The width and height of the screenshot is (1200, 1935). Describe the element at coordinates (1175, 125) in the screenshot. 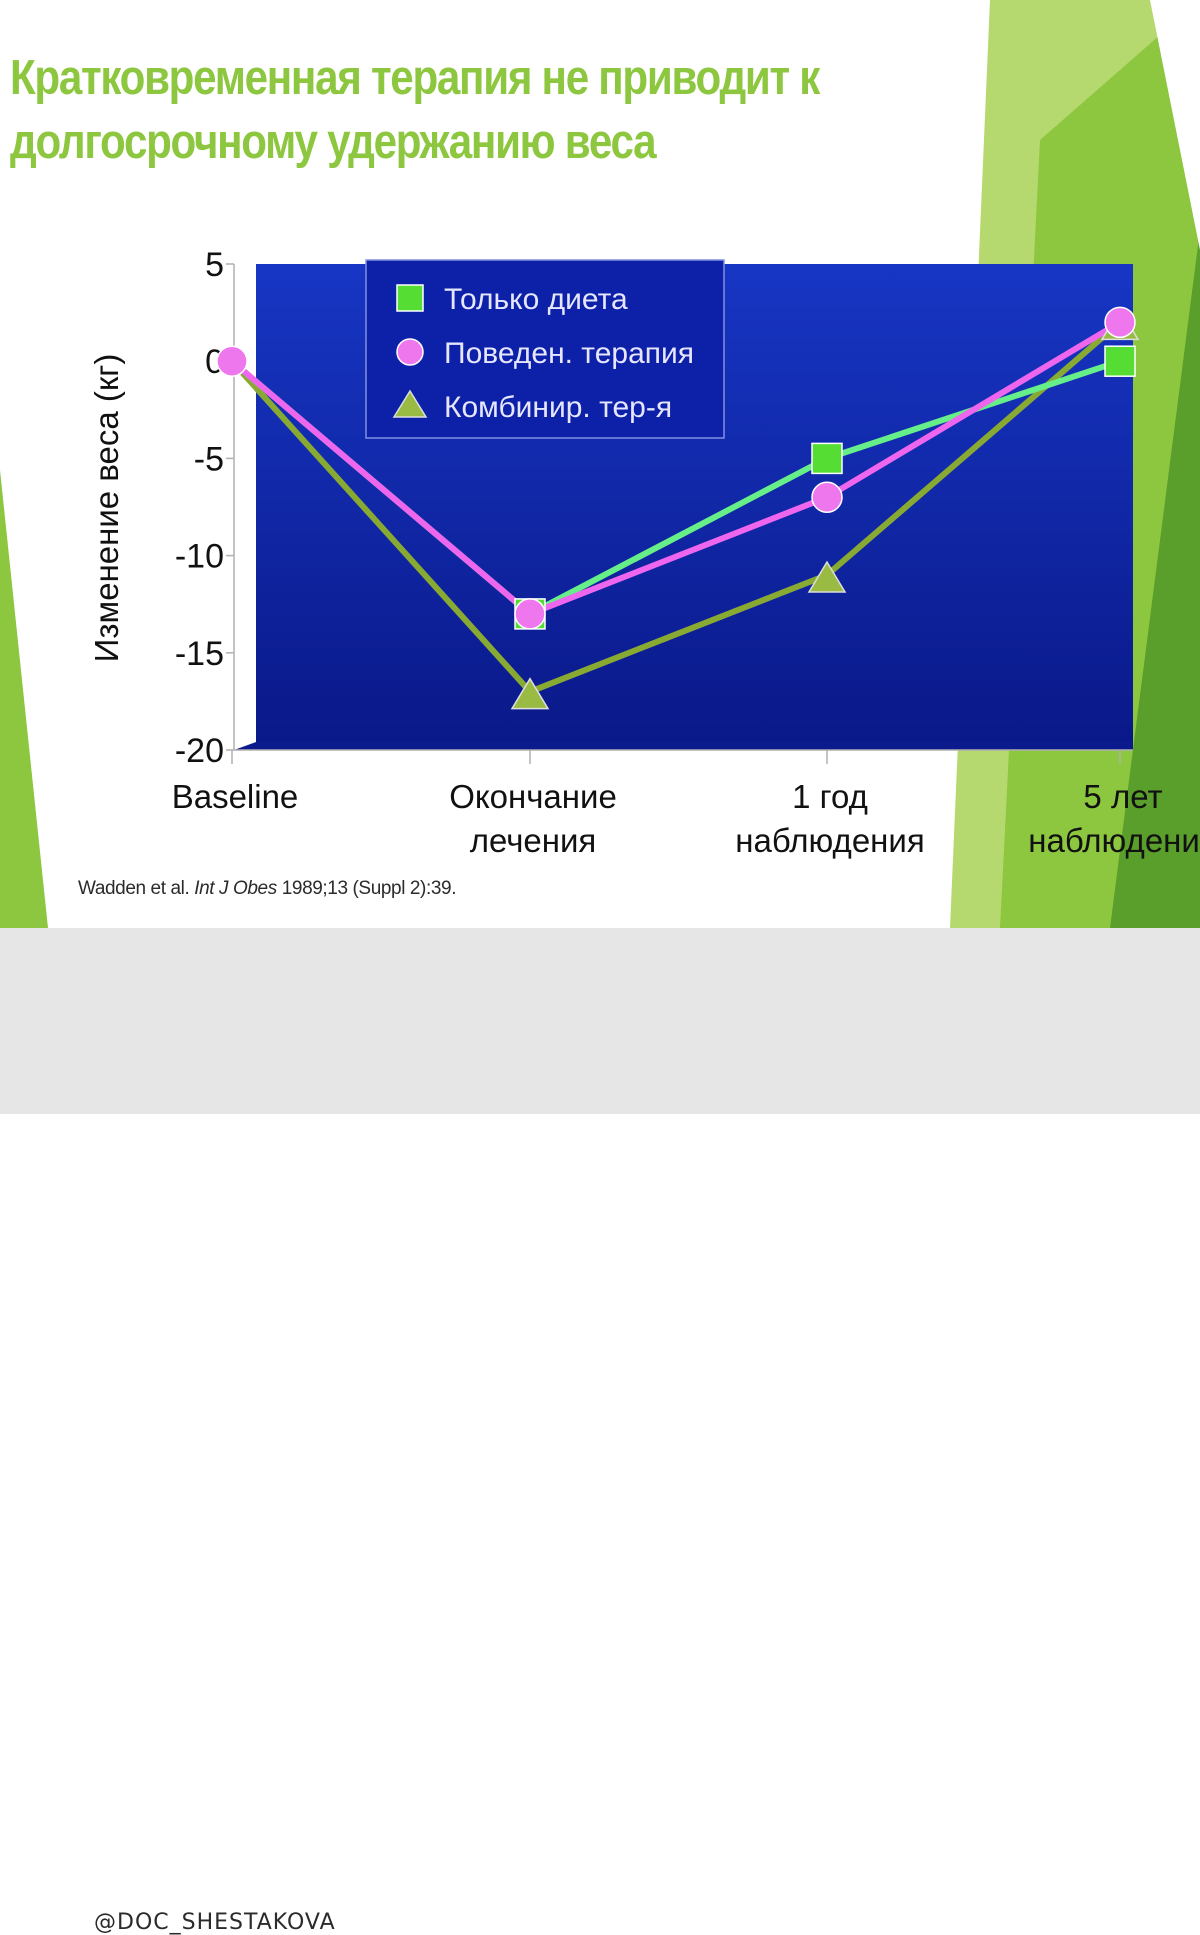

I see `right-white-strip` at that location.